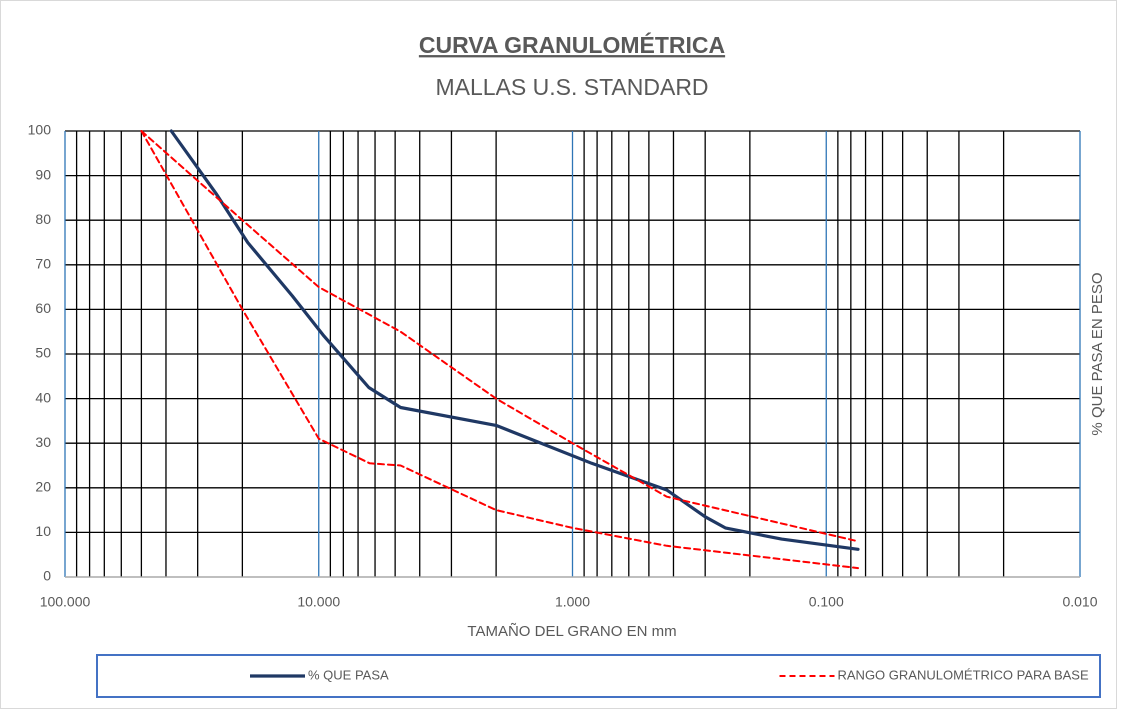 This screenshot has width=1127, height=715. I want to click on legend-box, so click(598, 676).